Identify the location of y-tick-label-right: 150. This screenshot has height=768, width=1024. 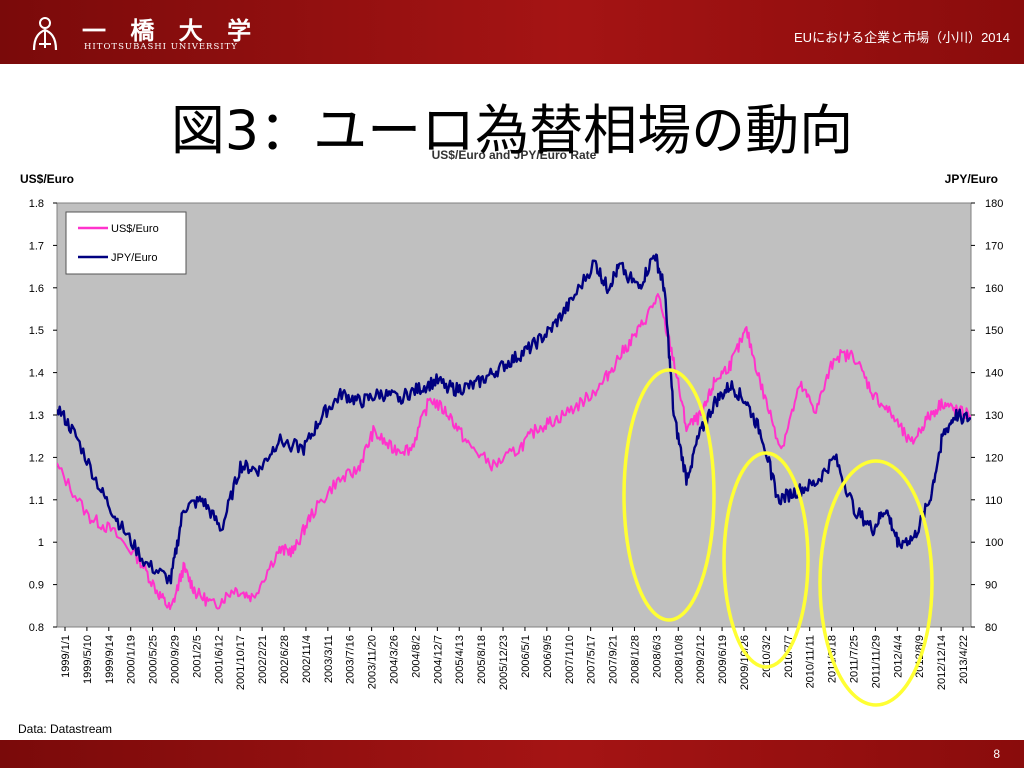
(994, 331).